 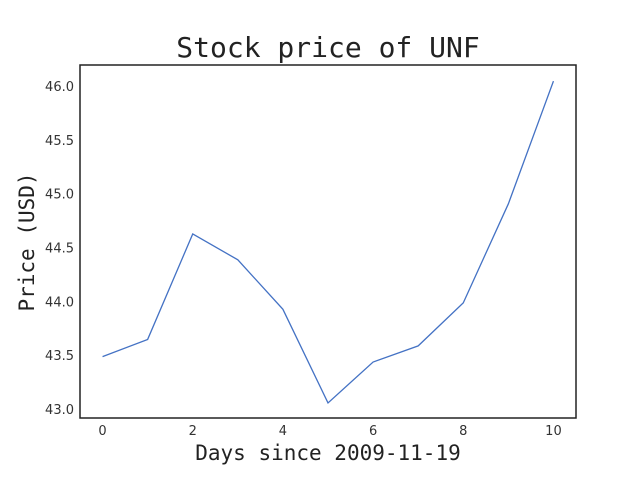 I want to click on y-tick-label: 44.0, so click(x=59, y=302).